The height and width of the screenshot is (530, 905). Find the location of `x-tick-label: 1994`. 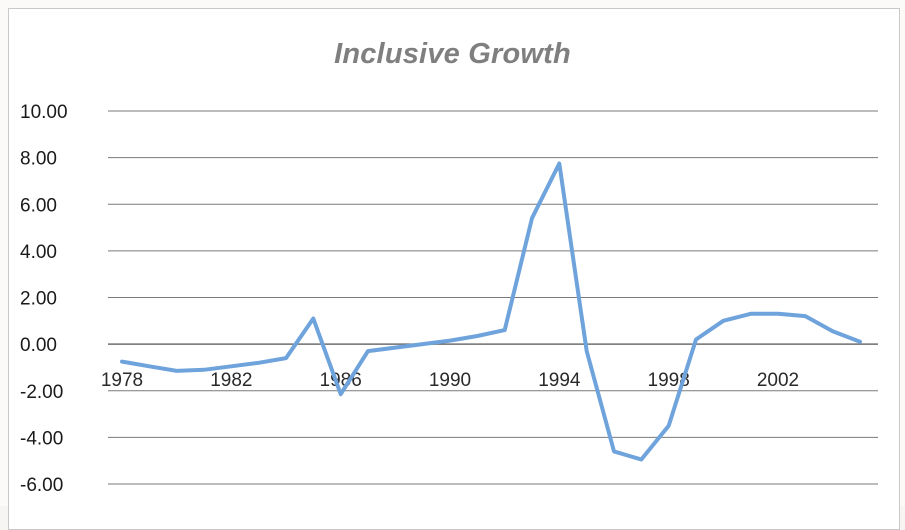

x-tick-label: 1994 is located at coordinates (559, 380).